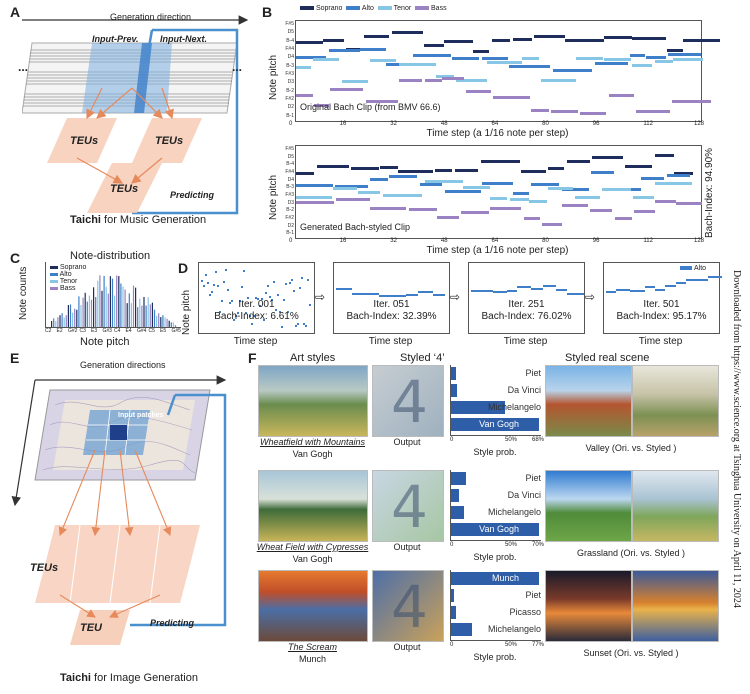  What do you see at coordinates (151, 331) in the screenshot?
I see `x-tick: C5` at bounding box center [151, 331].